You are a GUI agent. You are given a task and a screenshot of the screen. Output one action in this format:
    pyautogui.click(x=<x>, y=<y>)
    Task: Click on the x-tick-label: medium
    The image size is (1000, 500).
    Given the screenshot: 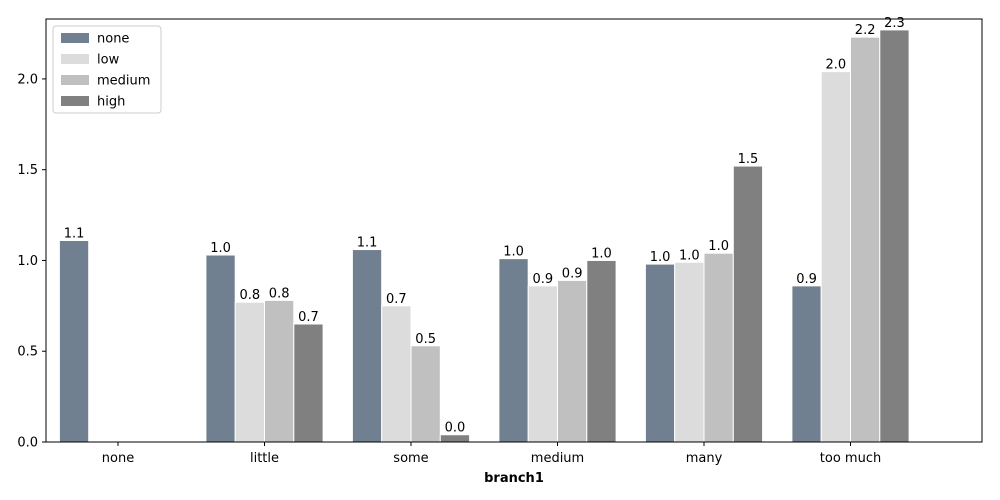 What is the action you would take?
    pyautogui.click(x=557, y=458)
    